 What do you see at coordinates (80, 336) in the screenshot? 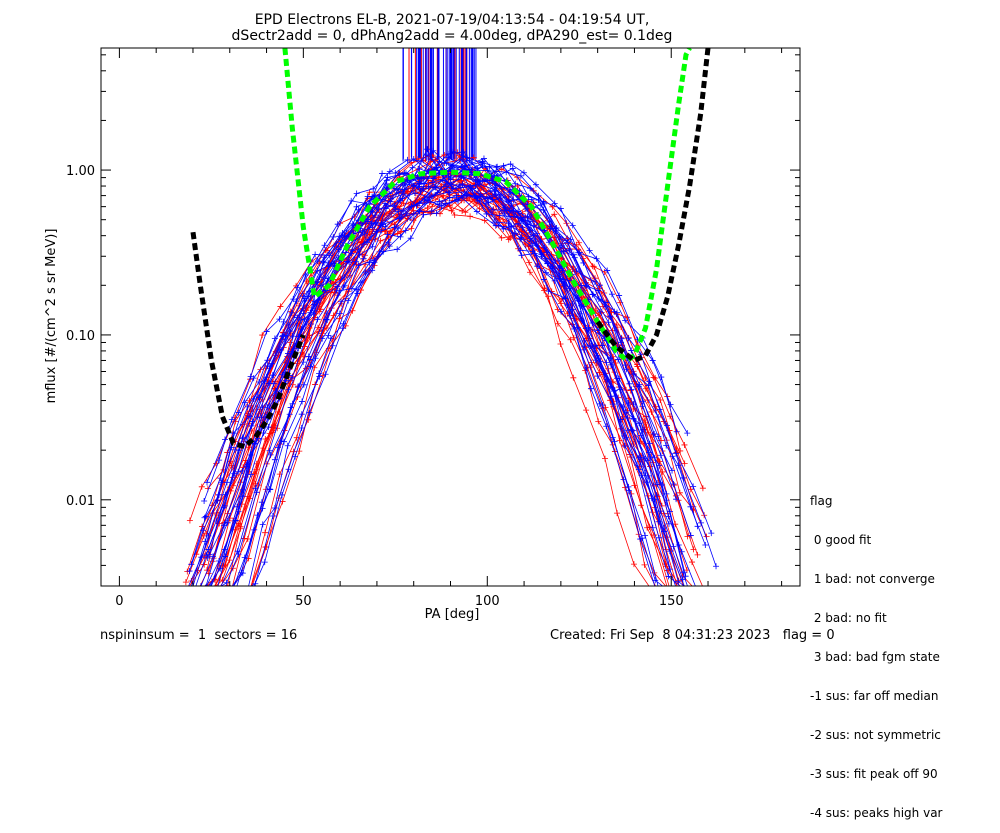
I see `y-tick-label: 0.10` at bounding box center [80, 336].